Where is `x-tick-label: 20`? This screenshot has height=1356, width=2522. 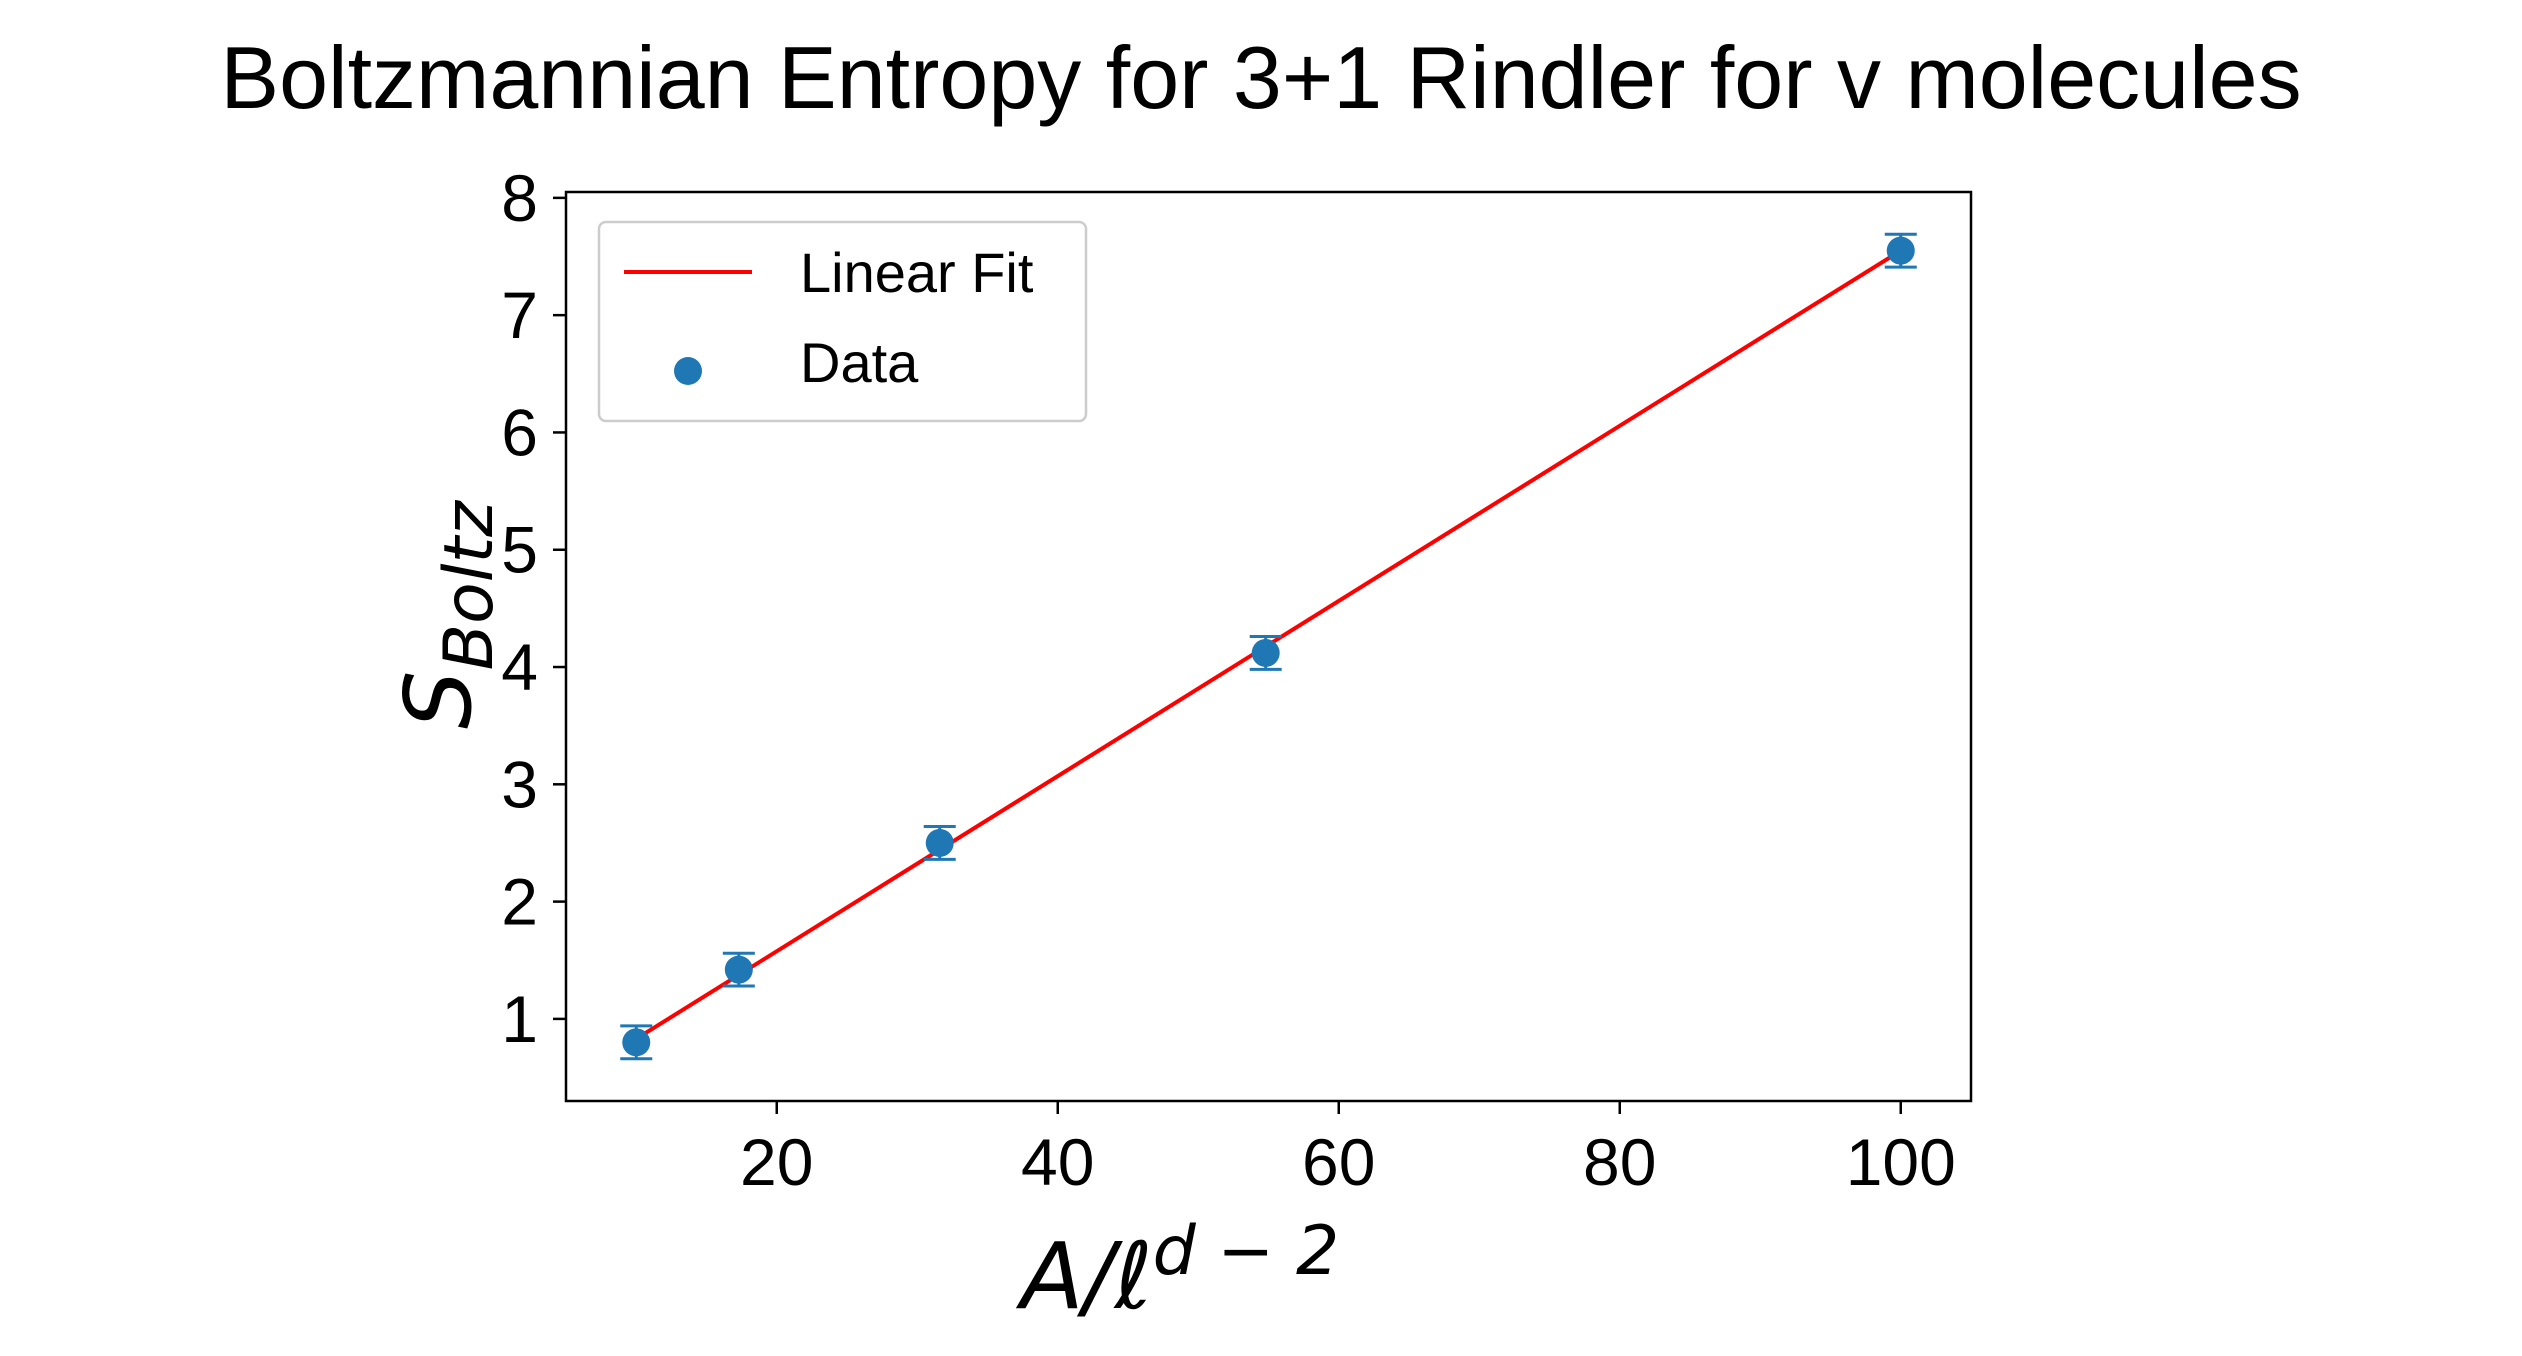
x-tick-label: 20 is located at coordinates (776, 1162).